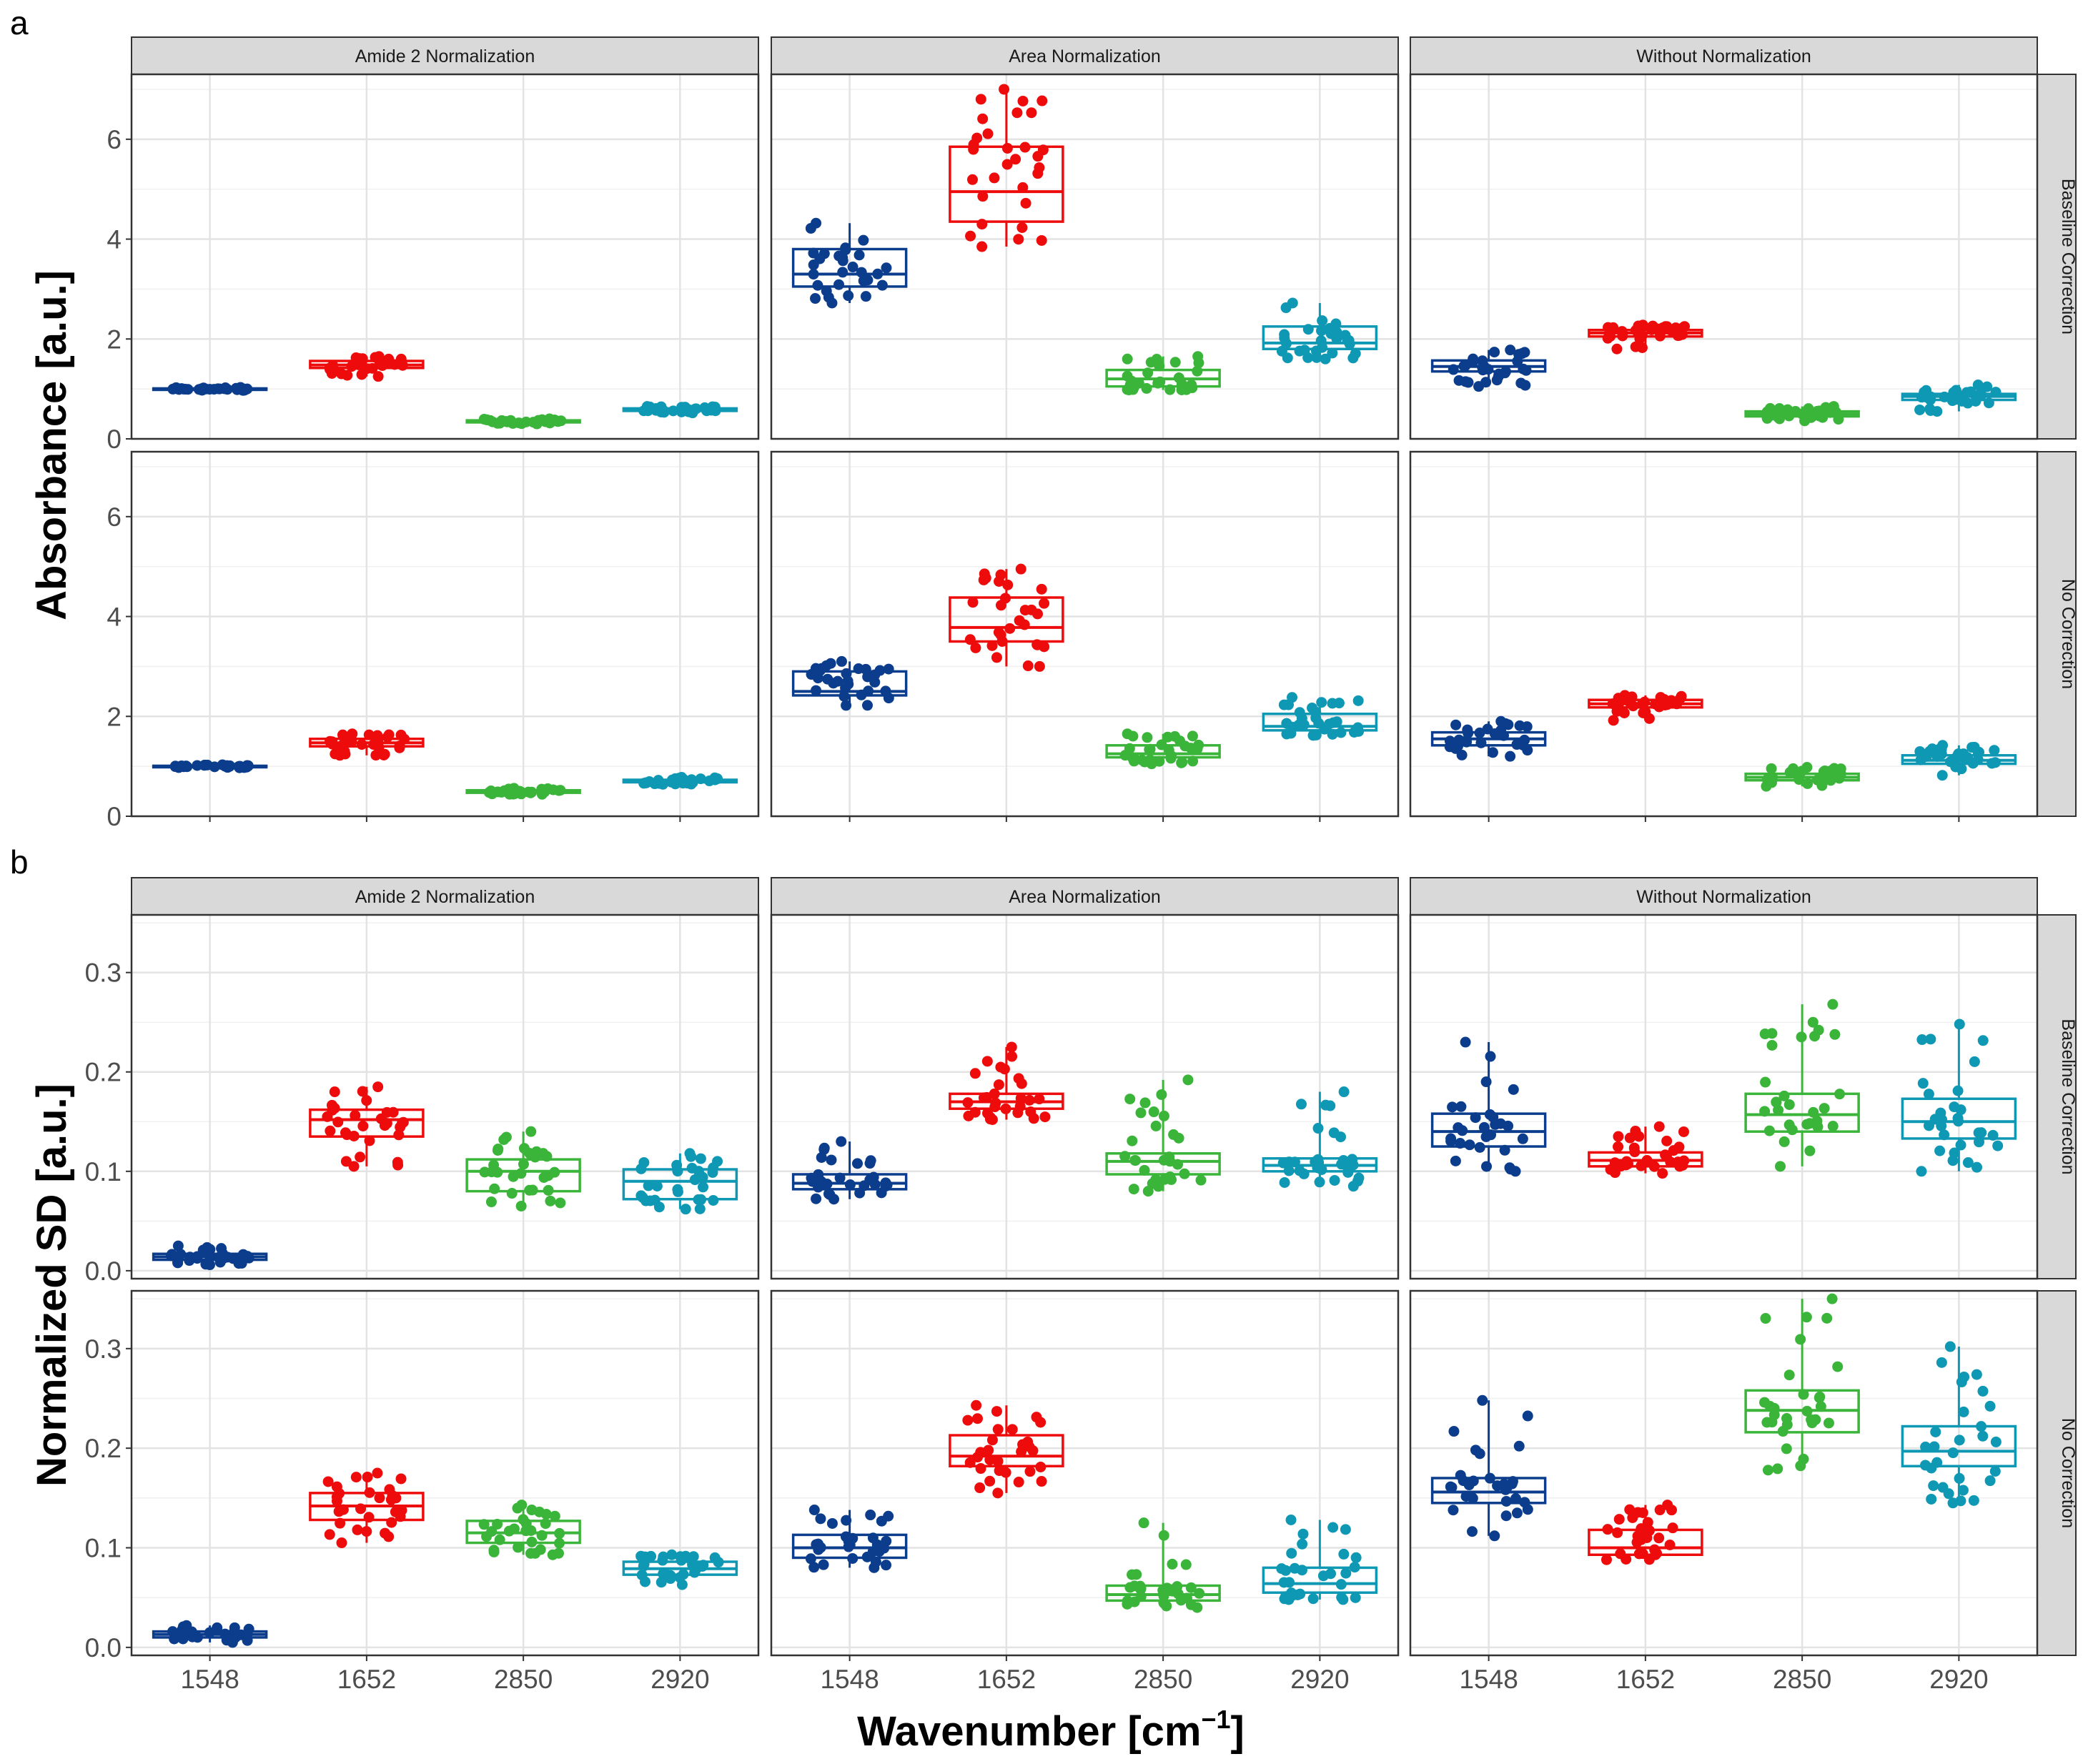 This screenshot has height=1764, width=2083. What do you see at coordinates (2068, 257) in the screenshot?
I see `row-strip-label-a-0: Baseline Correction` at bounding box center [2068, 257].